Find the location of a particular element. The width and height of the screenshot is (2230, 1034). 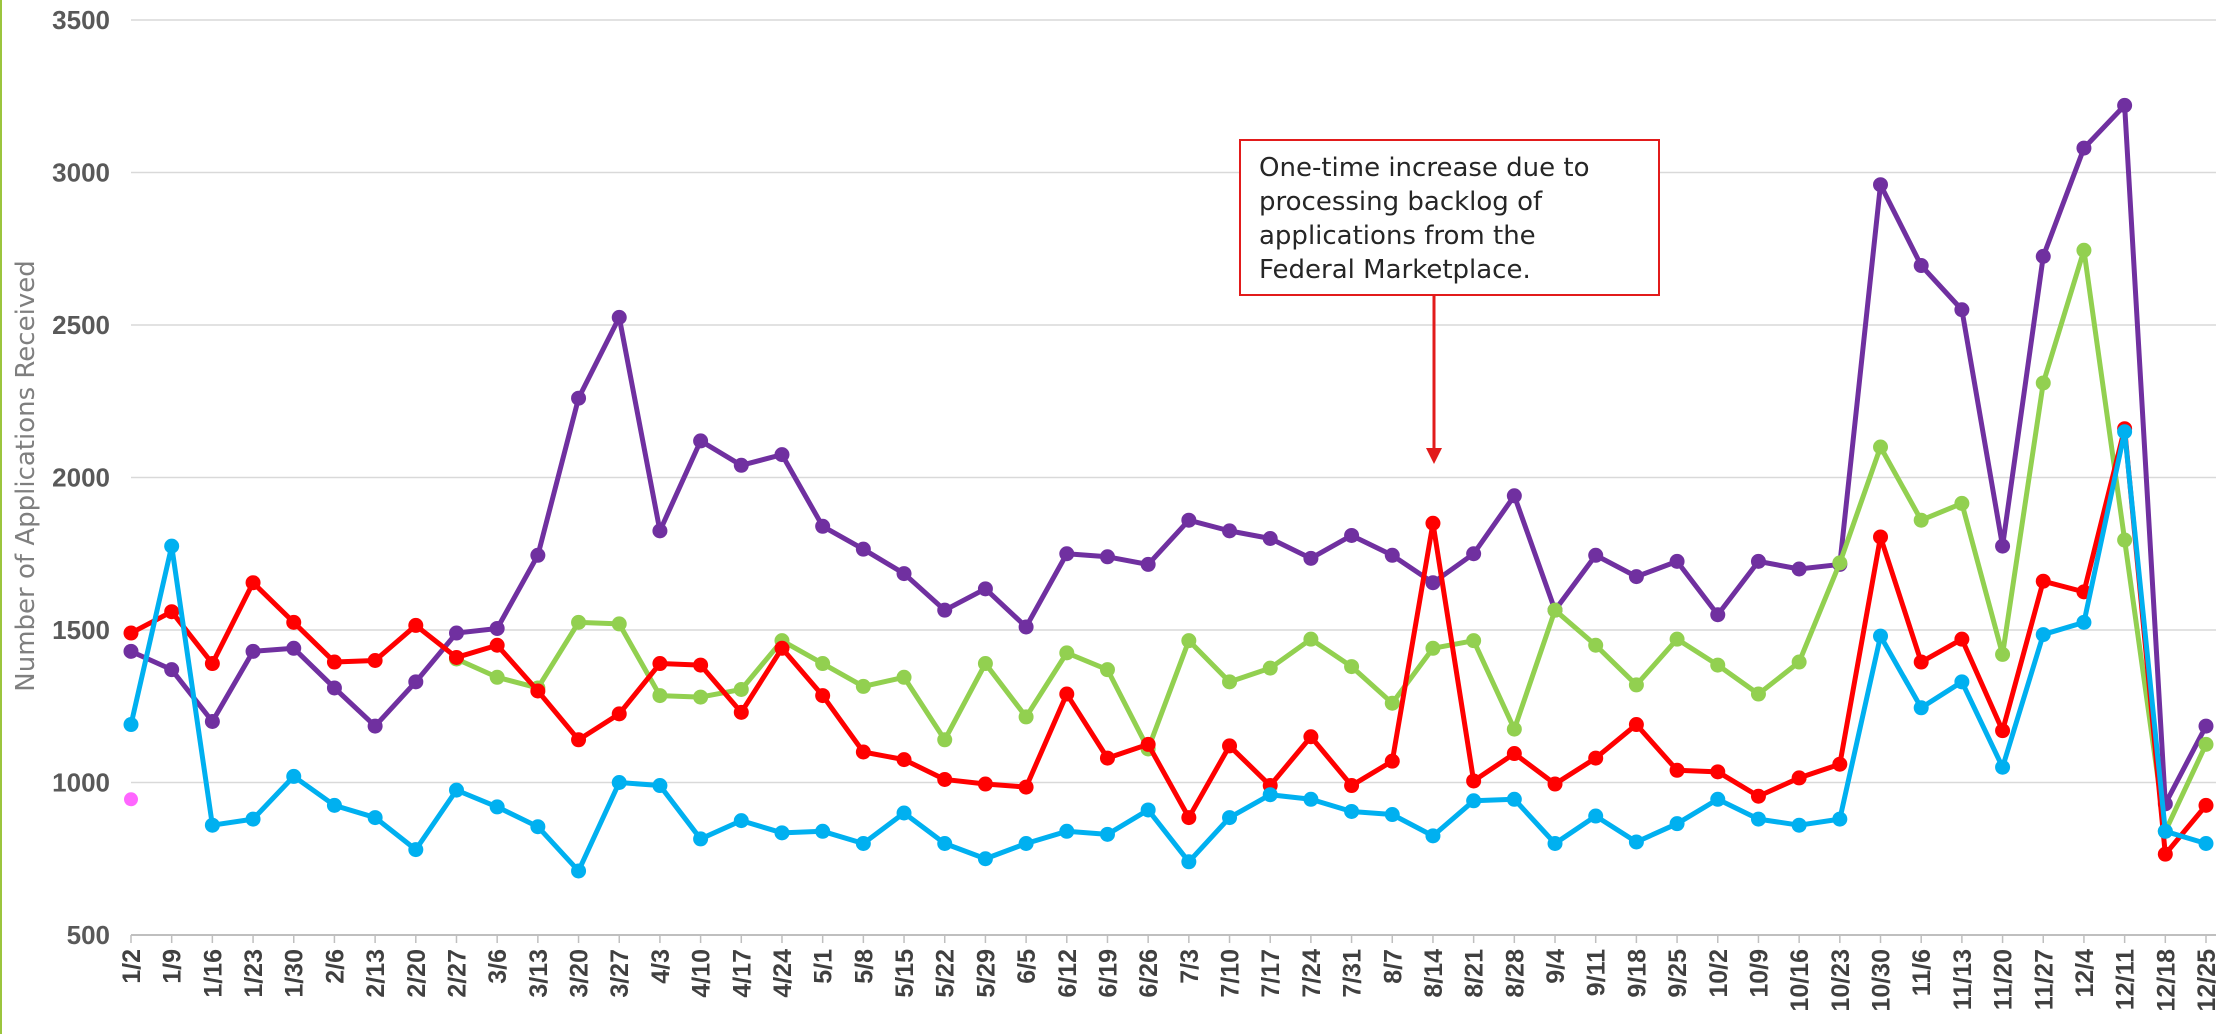

y-tick-label: 3500 is located at coordinates (81, 20).